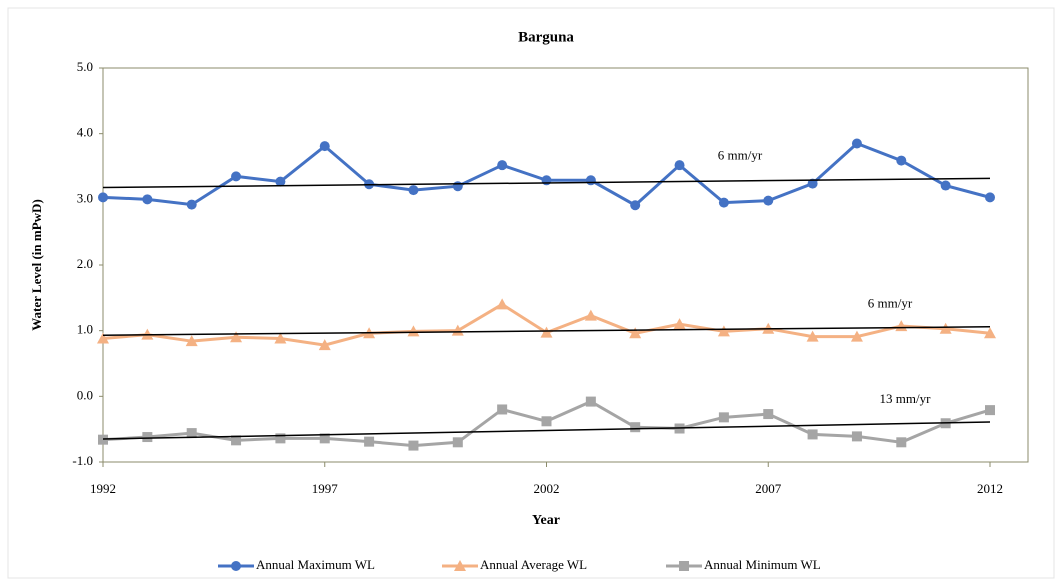 The image size is (1062, 583). What do you see at coordinates (85, 329) in the screenshot?
I see `y-tick-label: 1.0` at bounding box center [85, 329].